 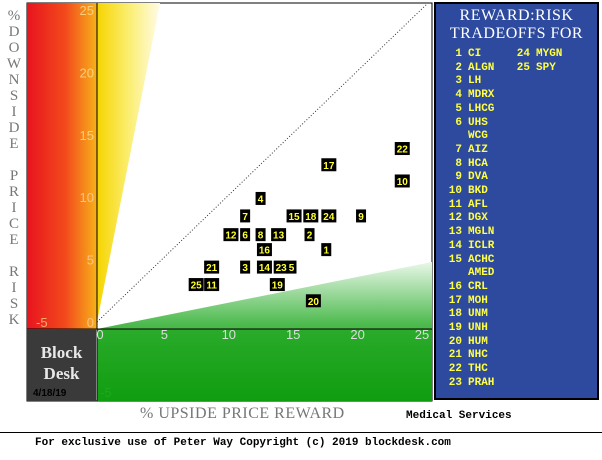 I want to click on legend-ticker: DGX, so click(x=478, y=218).